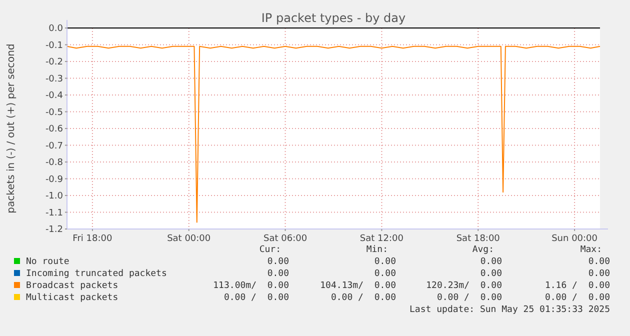 The width and height of the screenshot is (630, 336). What do you see at coordinates (54, 230) in the screenshot?
I see `y-tick-label: -1.2` at bounding box center [54, 230].